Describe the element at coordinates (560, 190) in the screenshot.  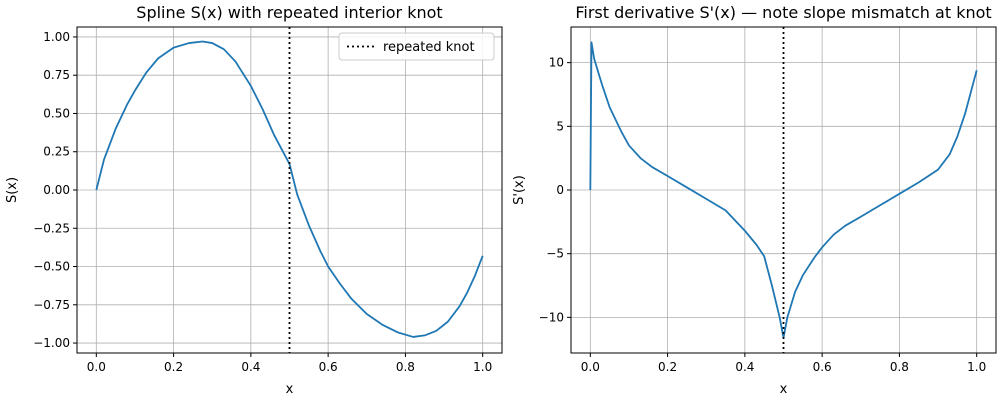
I see `y-tick-label: 0` at that location.